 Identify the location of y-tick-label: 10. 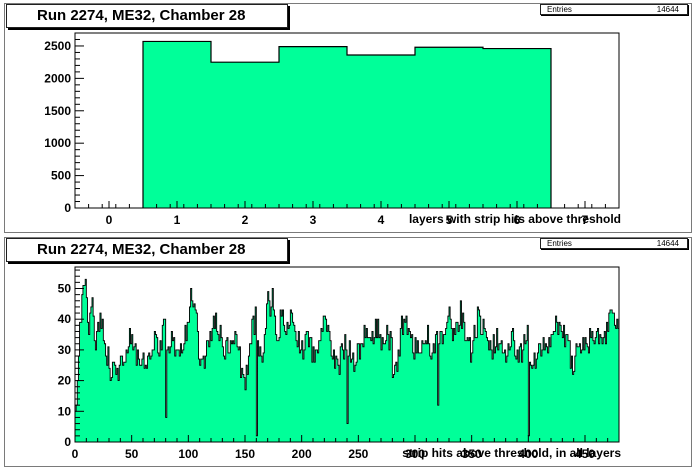
(65, 411).